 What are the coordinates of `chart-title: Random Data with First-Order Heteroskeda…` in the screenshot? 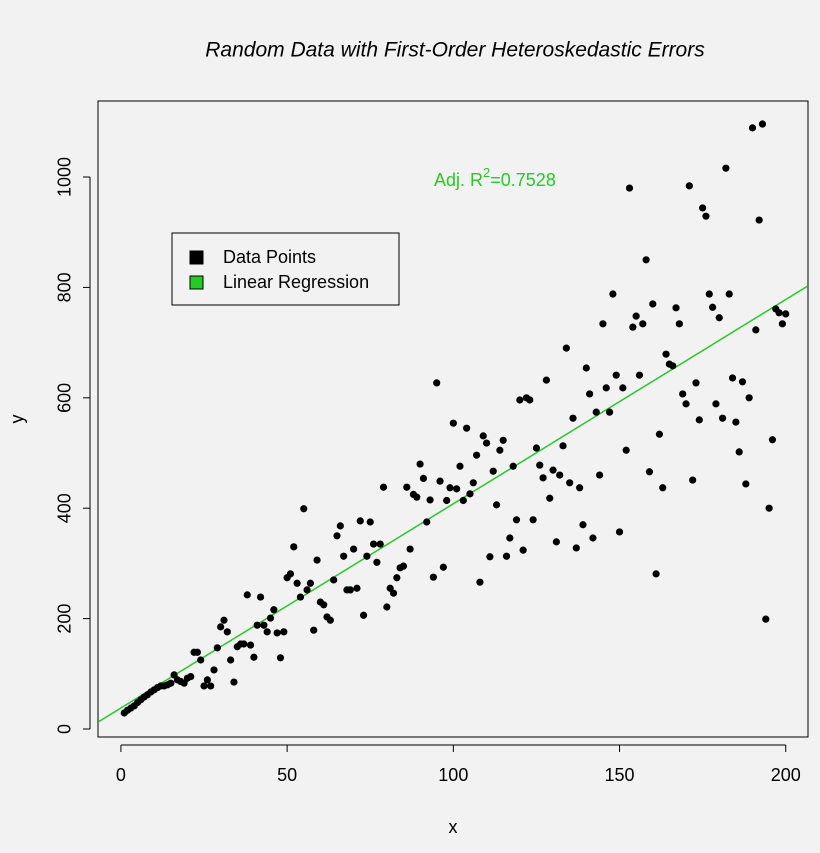 It's located at (455, 50).